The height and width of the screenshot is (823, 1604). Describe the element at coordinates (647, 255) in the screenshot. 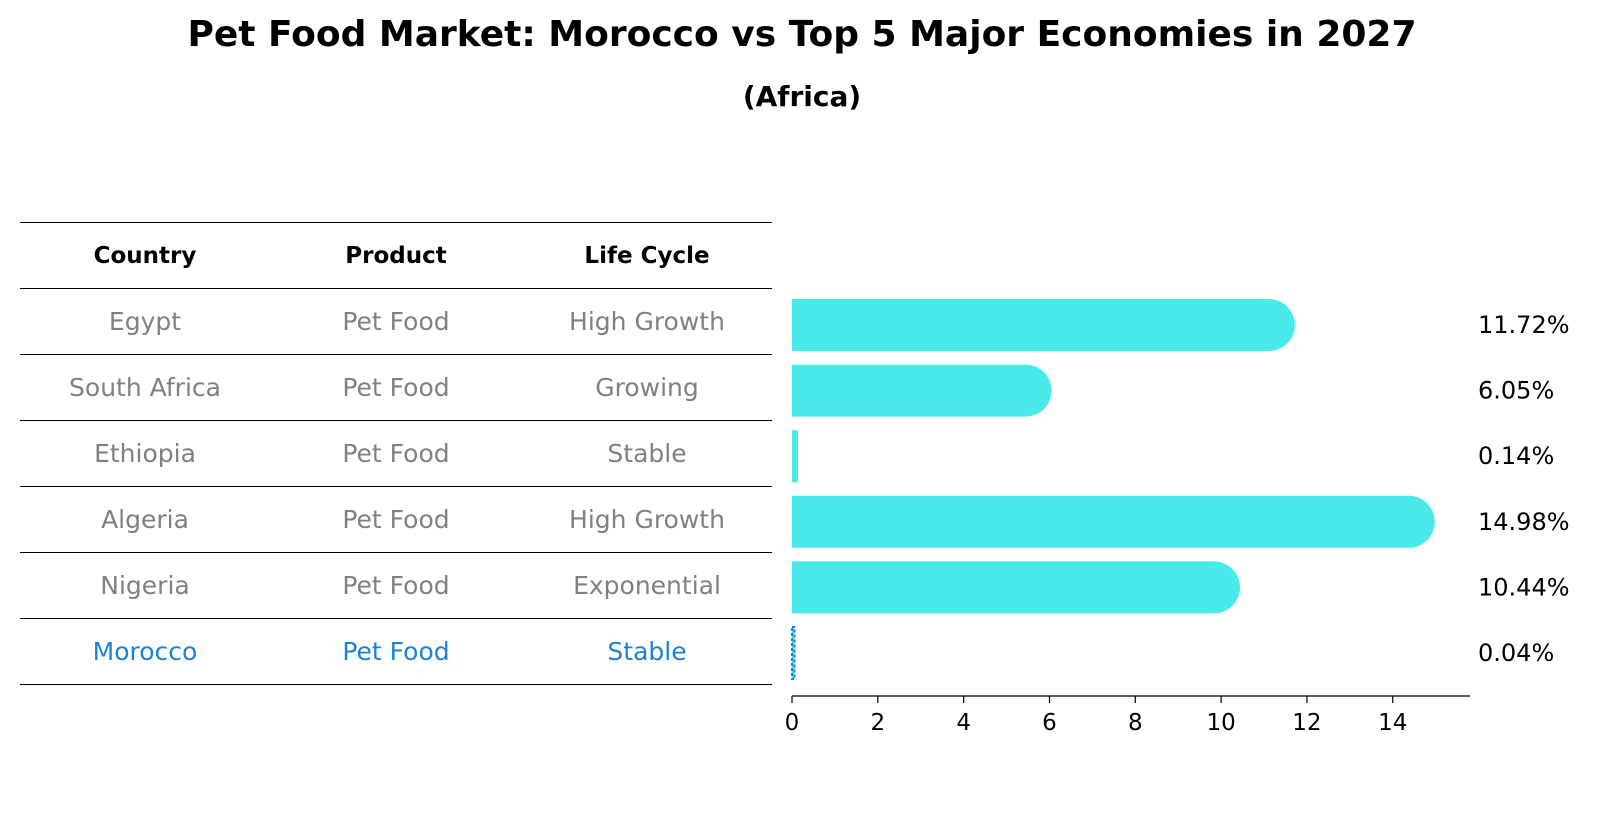

I see `header-life-cycle: Life Cycle` at that location.